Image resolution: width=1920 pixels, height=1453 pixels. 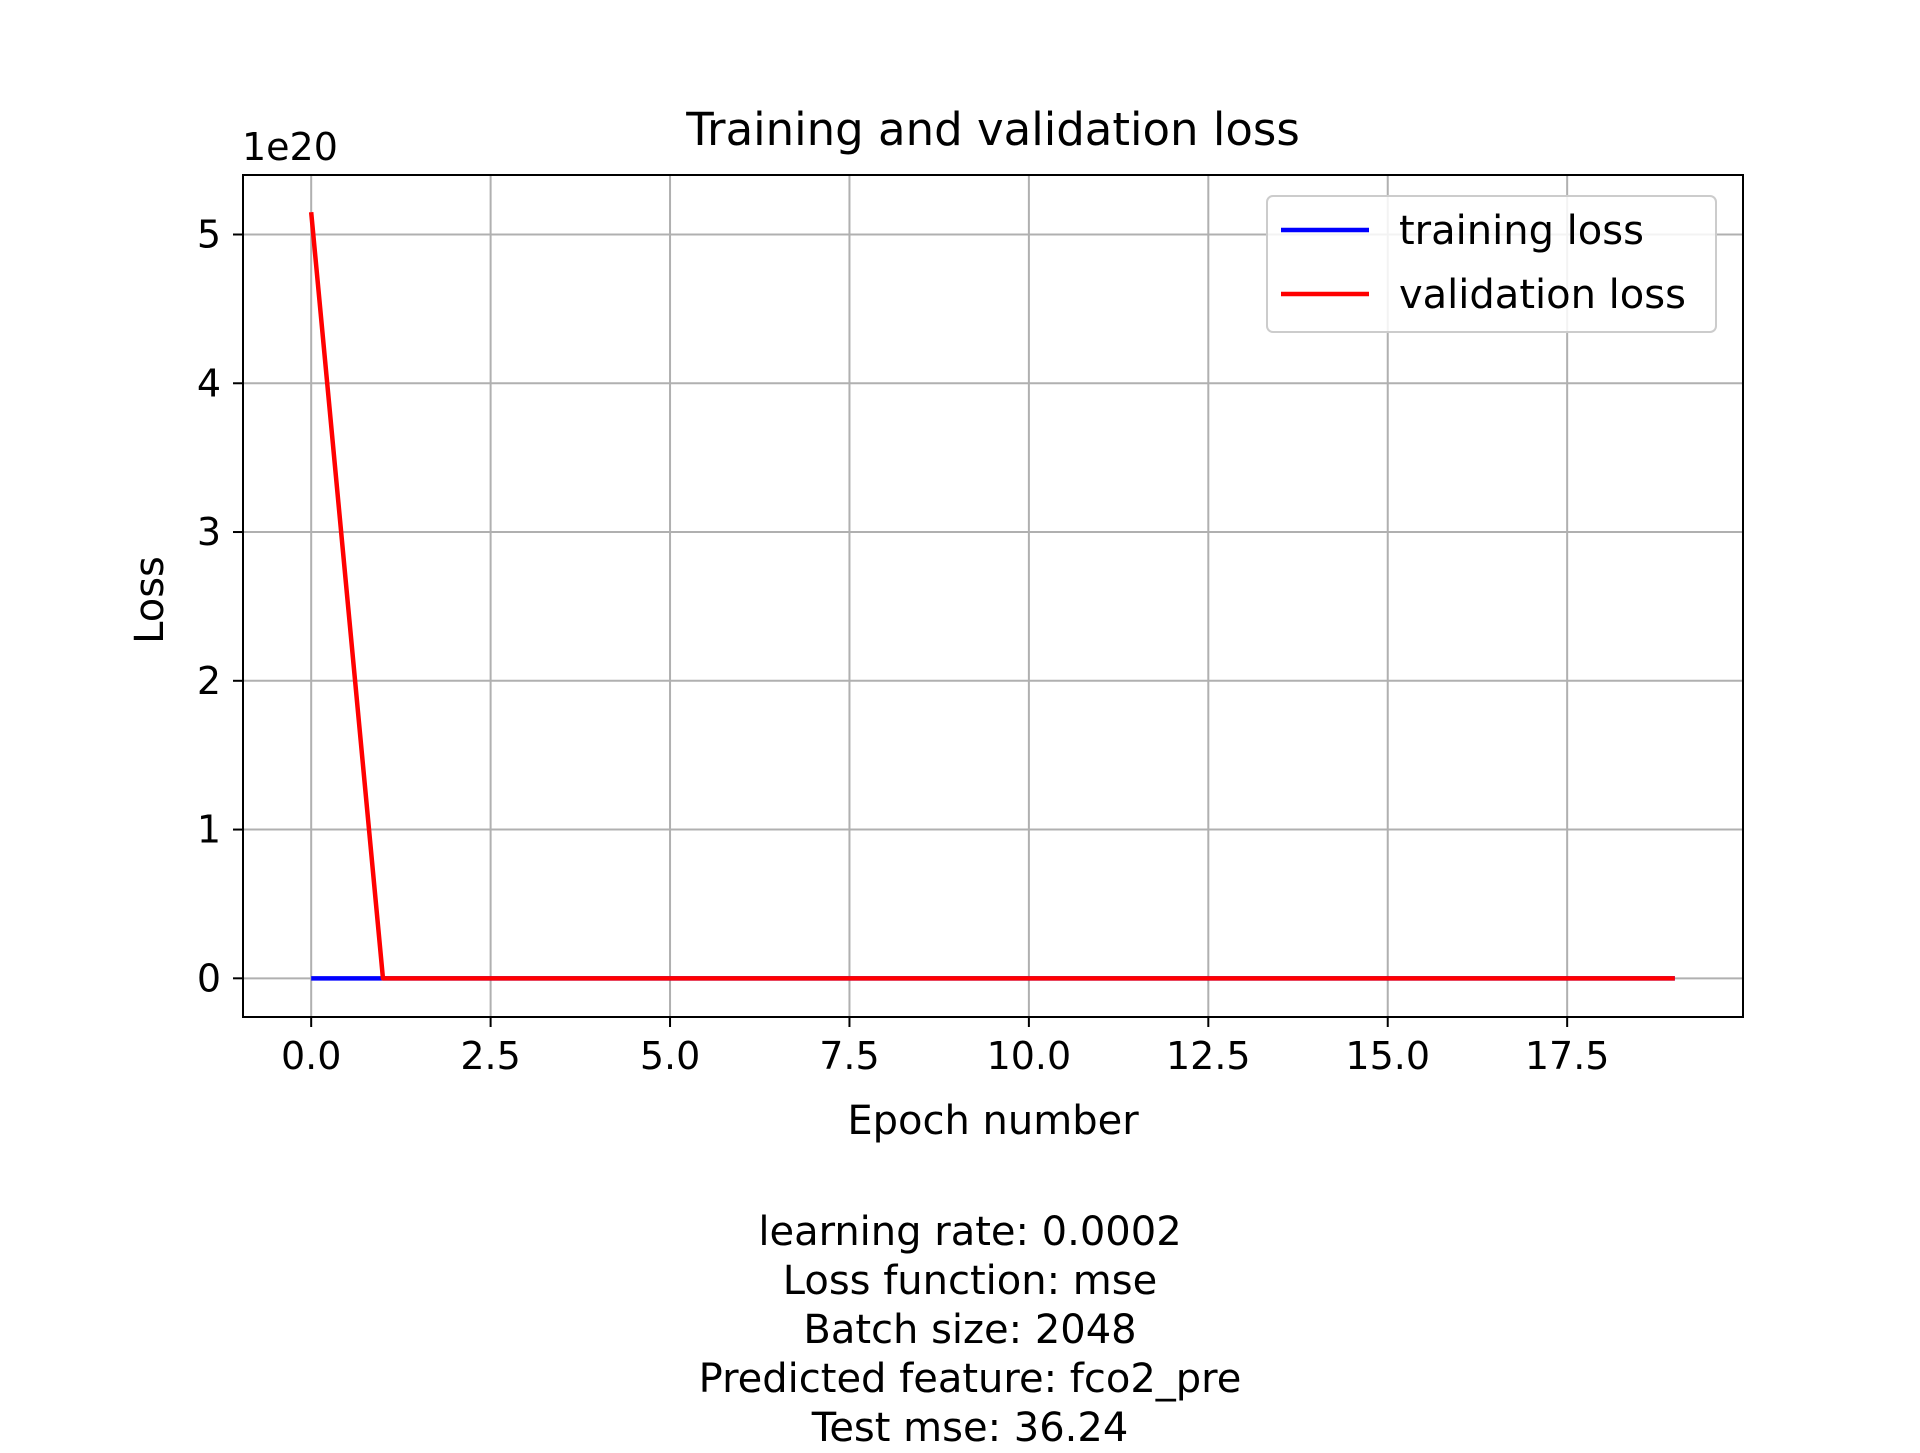 I want to click on legend-box, so click(x=1491, y=264).